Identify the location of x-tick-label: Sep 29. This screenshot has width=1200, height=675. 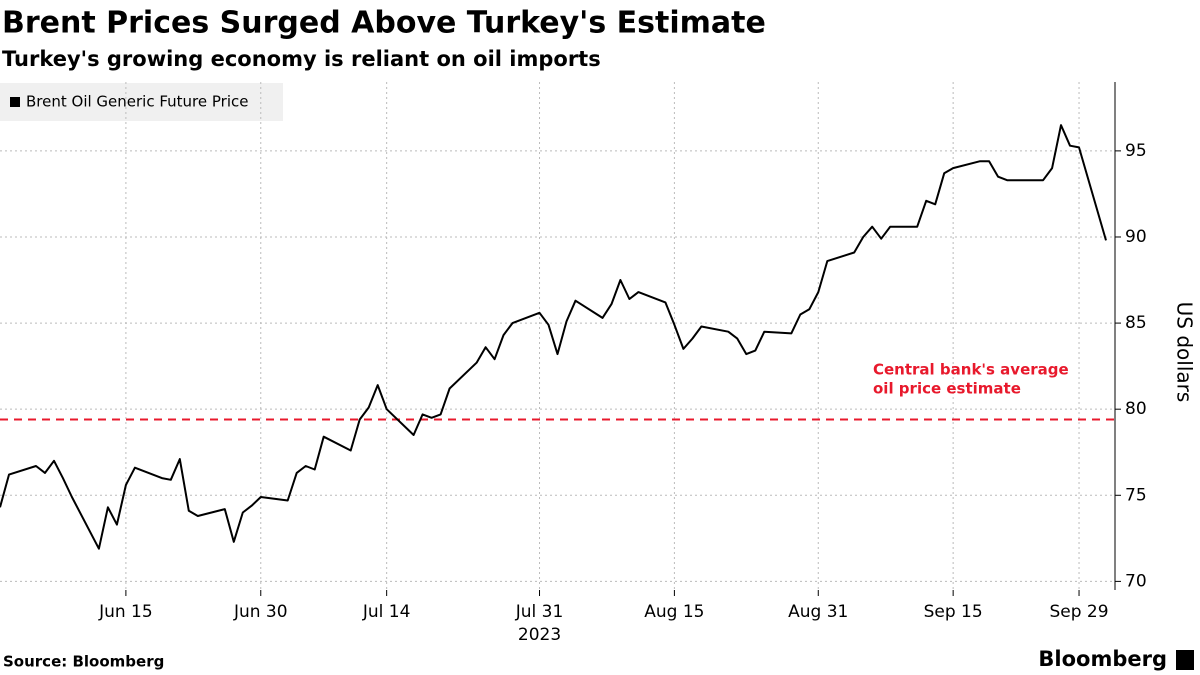
(1078, 612).